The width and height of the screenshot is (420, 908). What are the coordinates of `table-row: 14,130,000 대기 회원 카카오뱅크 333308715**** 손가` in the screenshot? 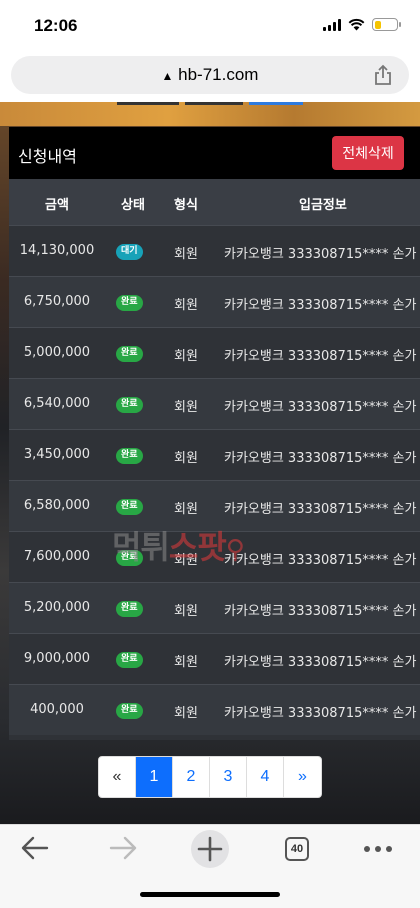 It's located at (214, 250).